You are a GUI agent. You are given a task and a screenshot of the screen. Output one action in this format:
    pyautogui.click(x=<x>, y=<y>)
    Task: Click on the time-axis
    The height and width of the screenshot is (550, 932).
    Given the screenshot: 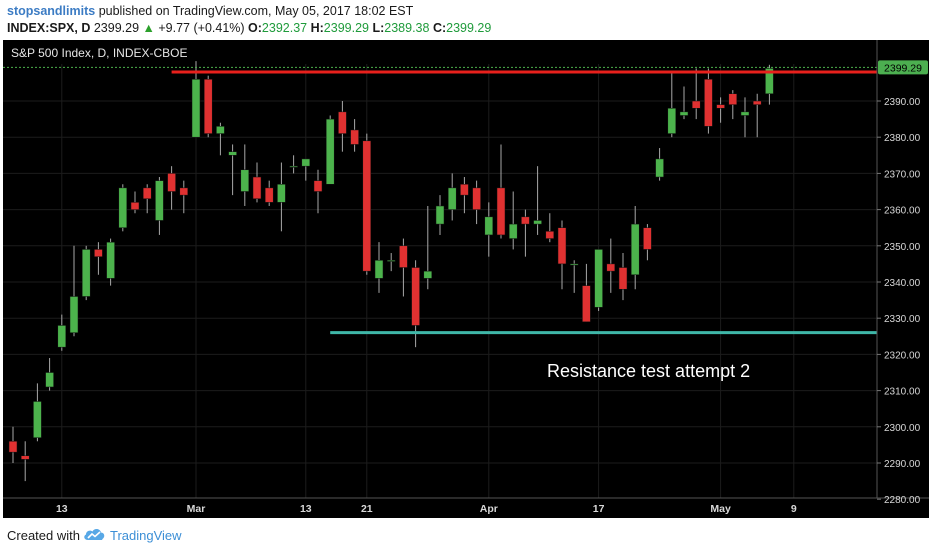 What is the action you would take?
    pyautogui.click(x=466, y=508)
    